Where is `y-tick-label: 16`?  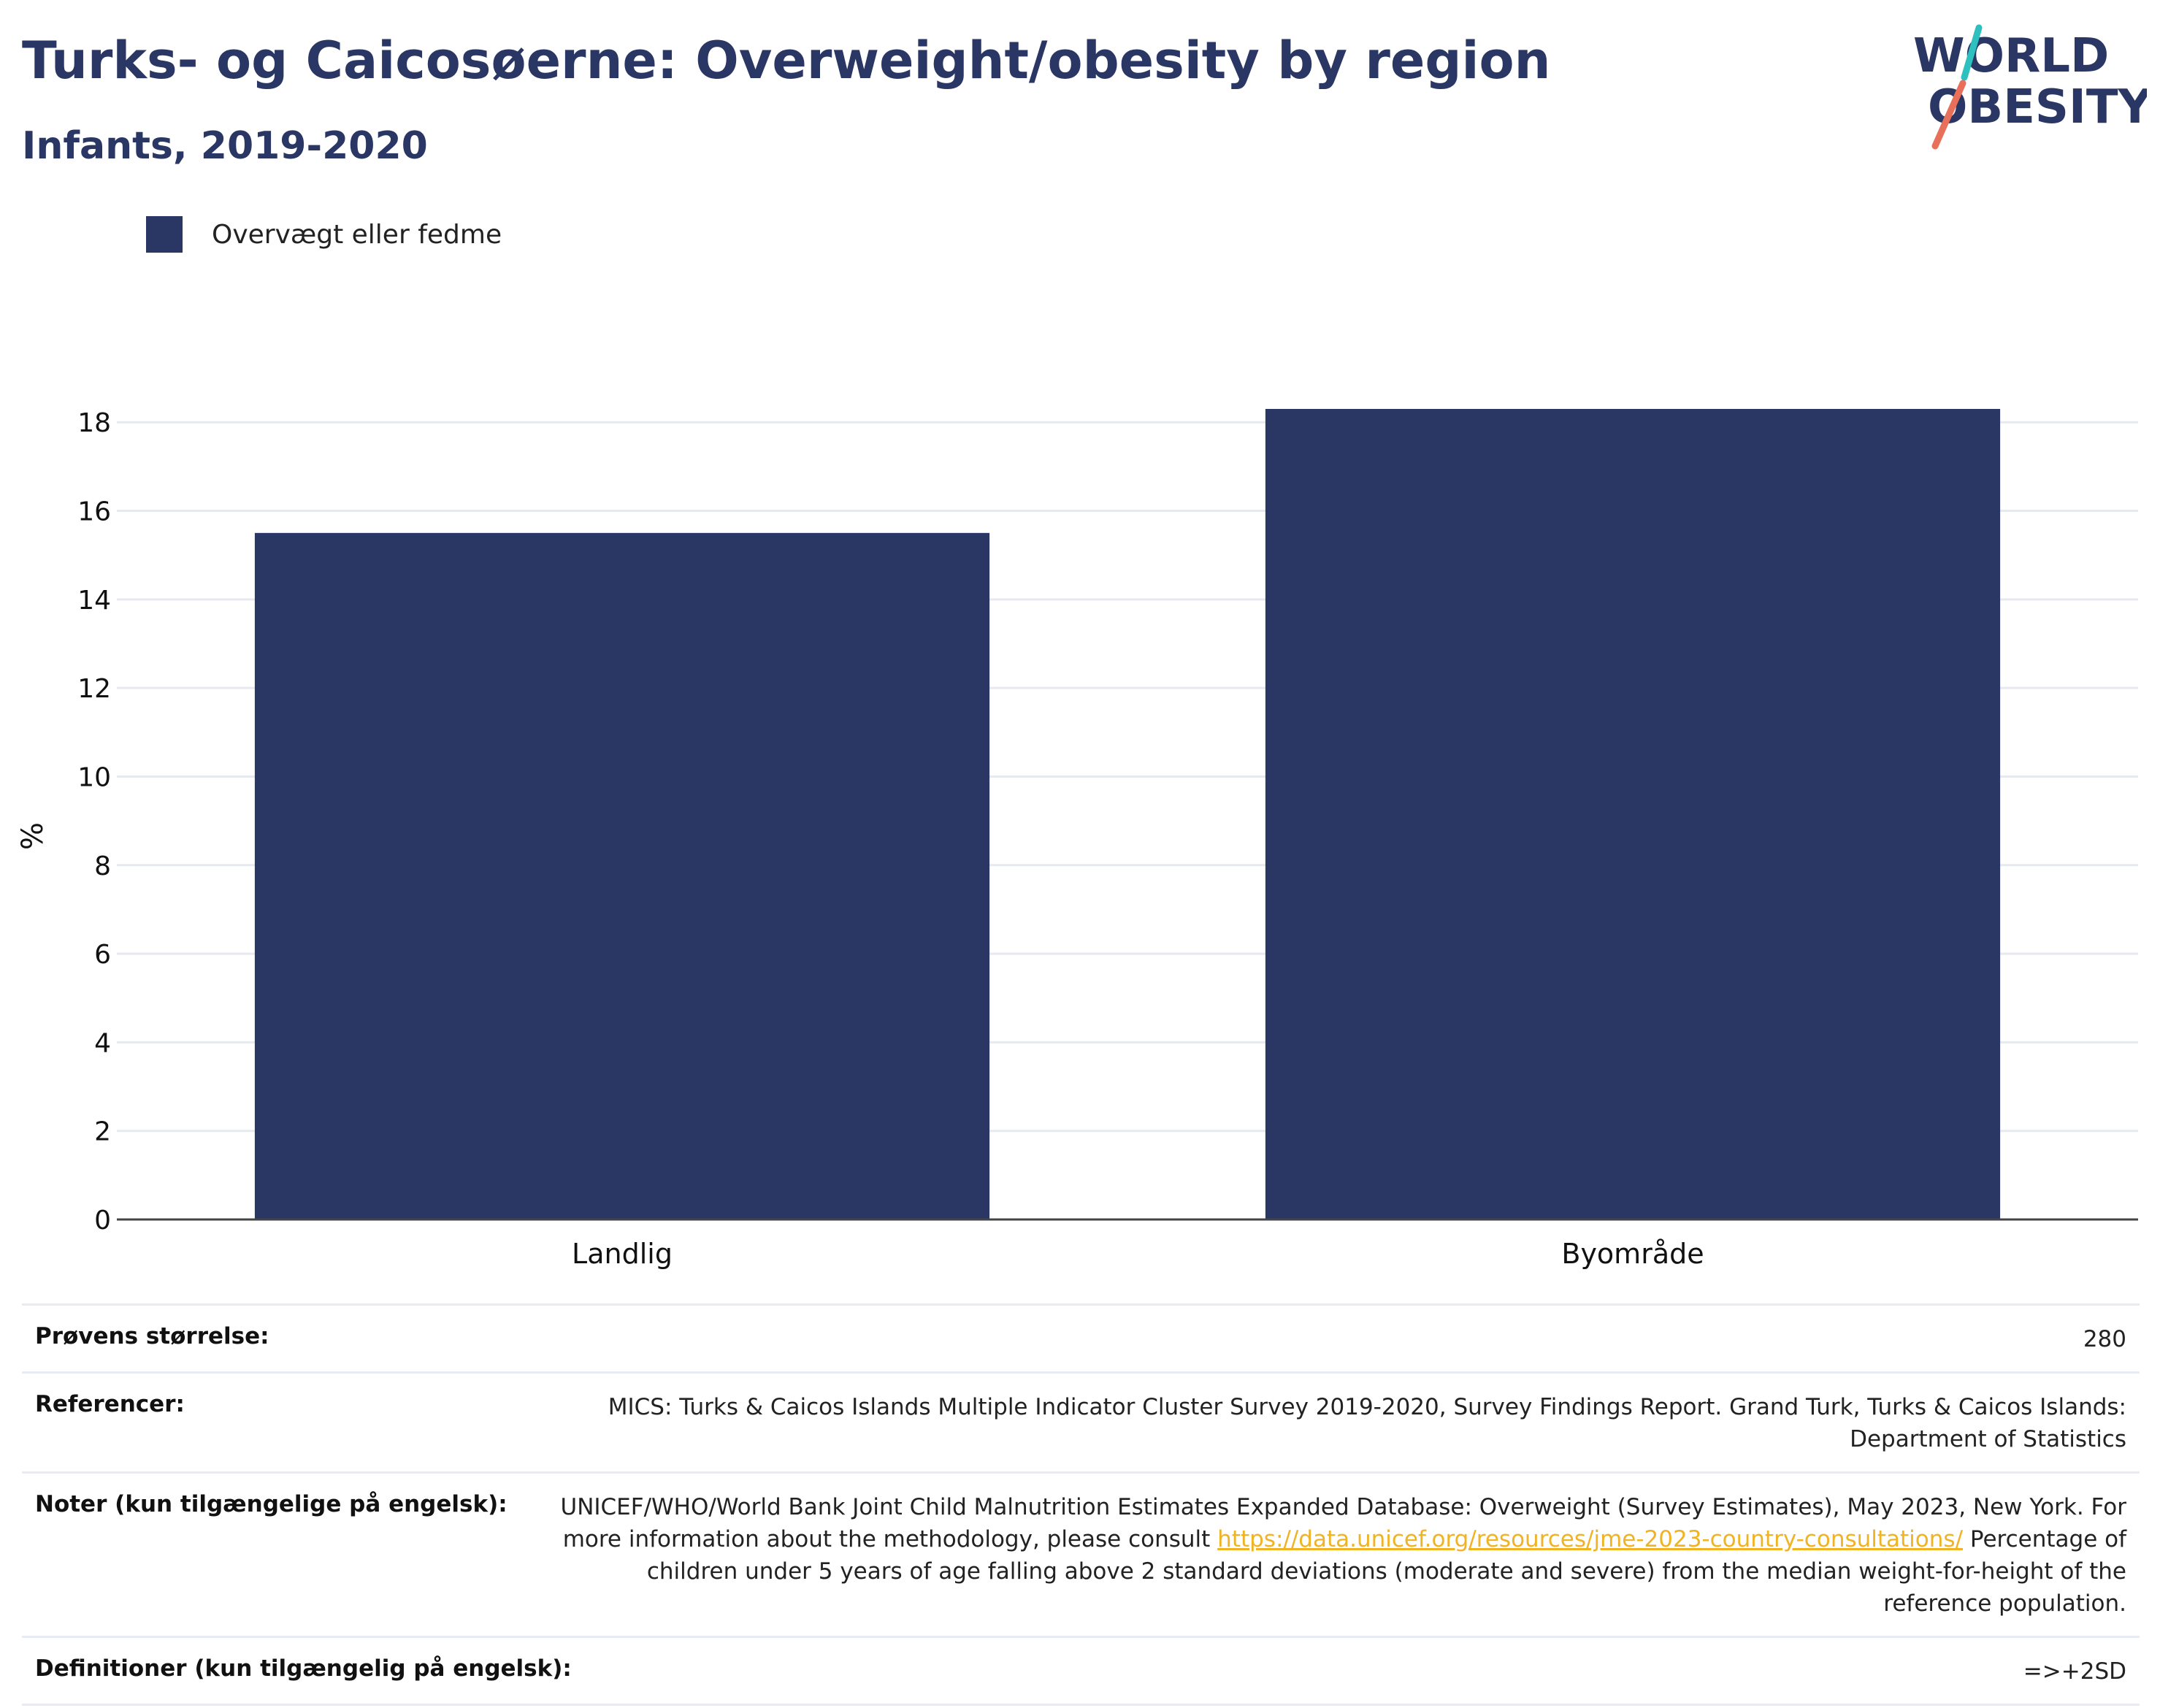 y-tick-label: 16 is located at coordinates (94, 512).